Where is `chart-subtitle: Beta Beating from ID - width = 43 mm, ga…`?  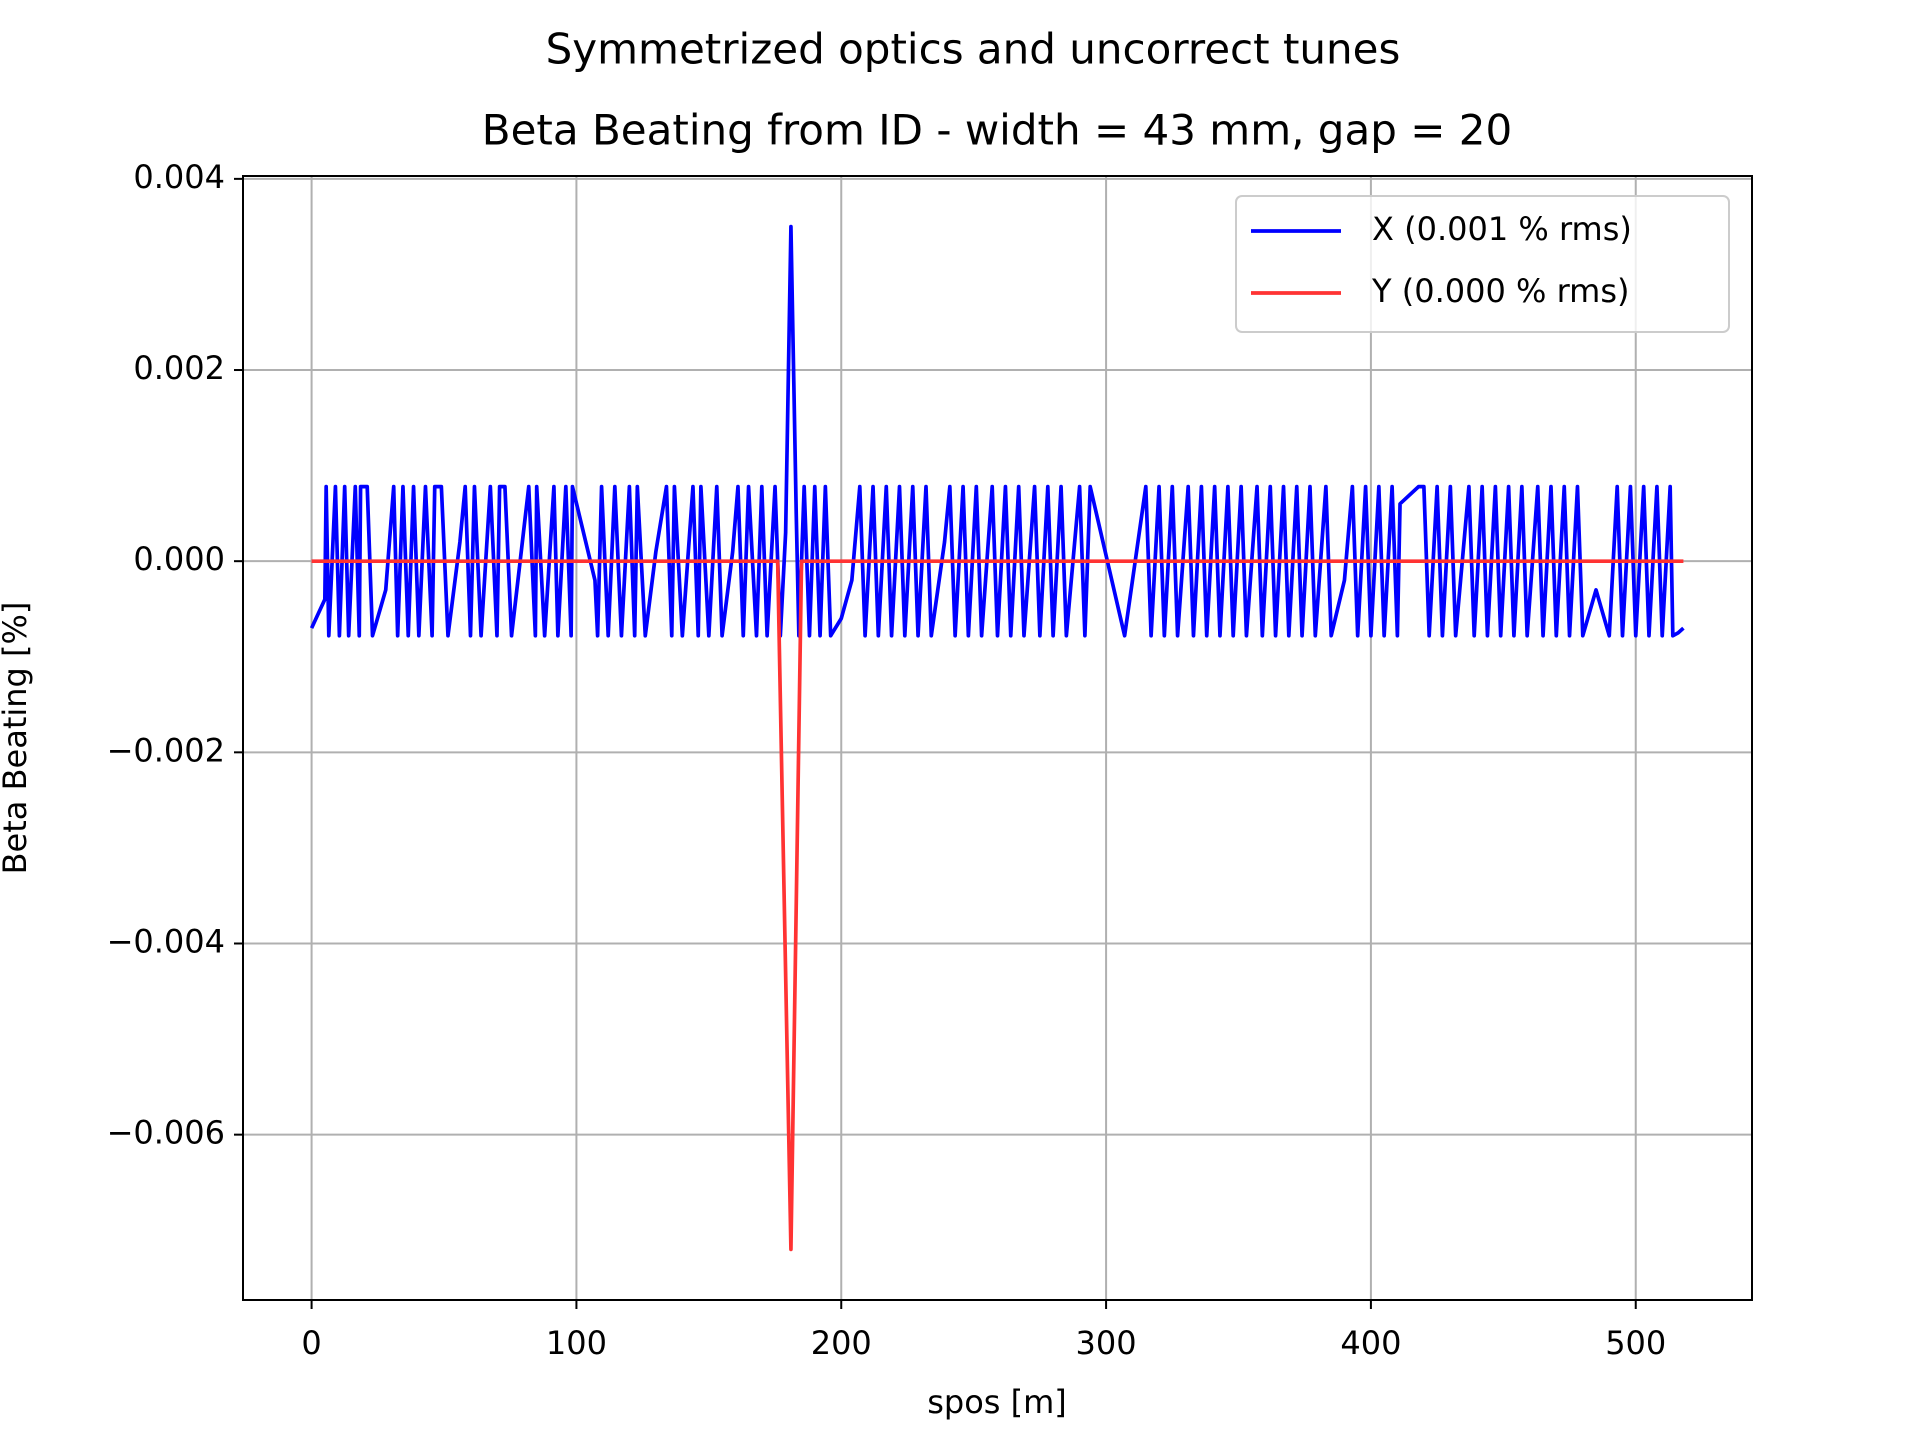 chart-subtitle: Beta Beating from ID - width = 43 mm, ga… is located at coordinates (997, 130).